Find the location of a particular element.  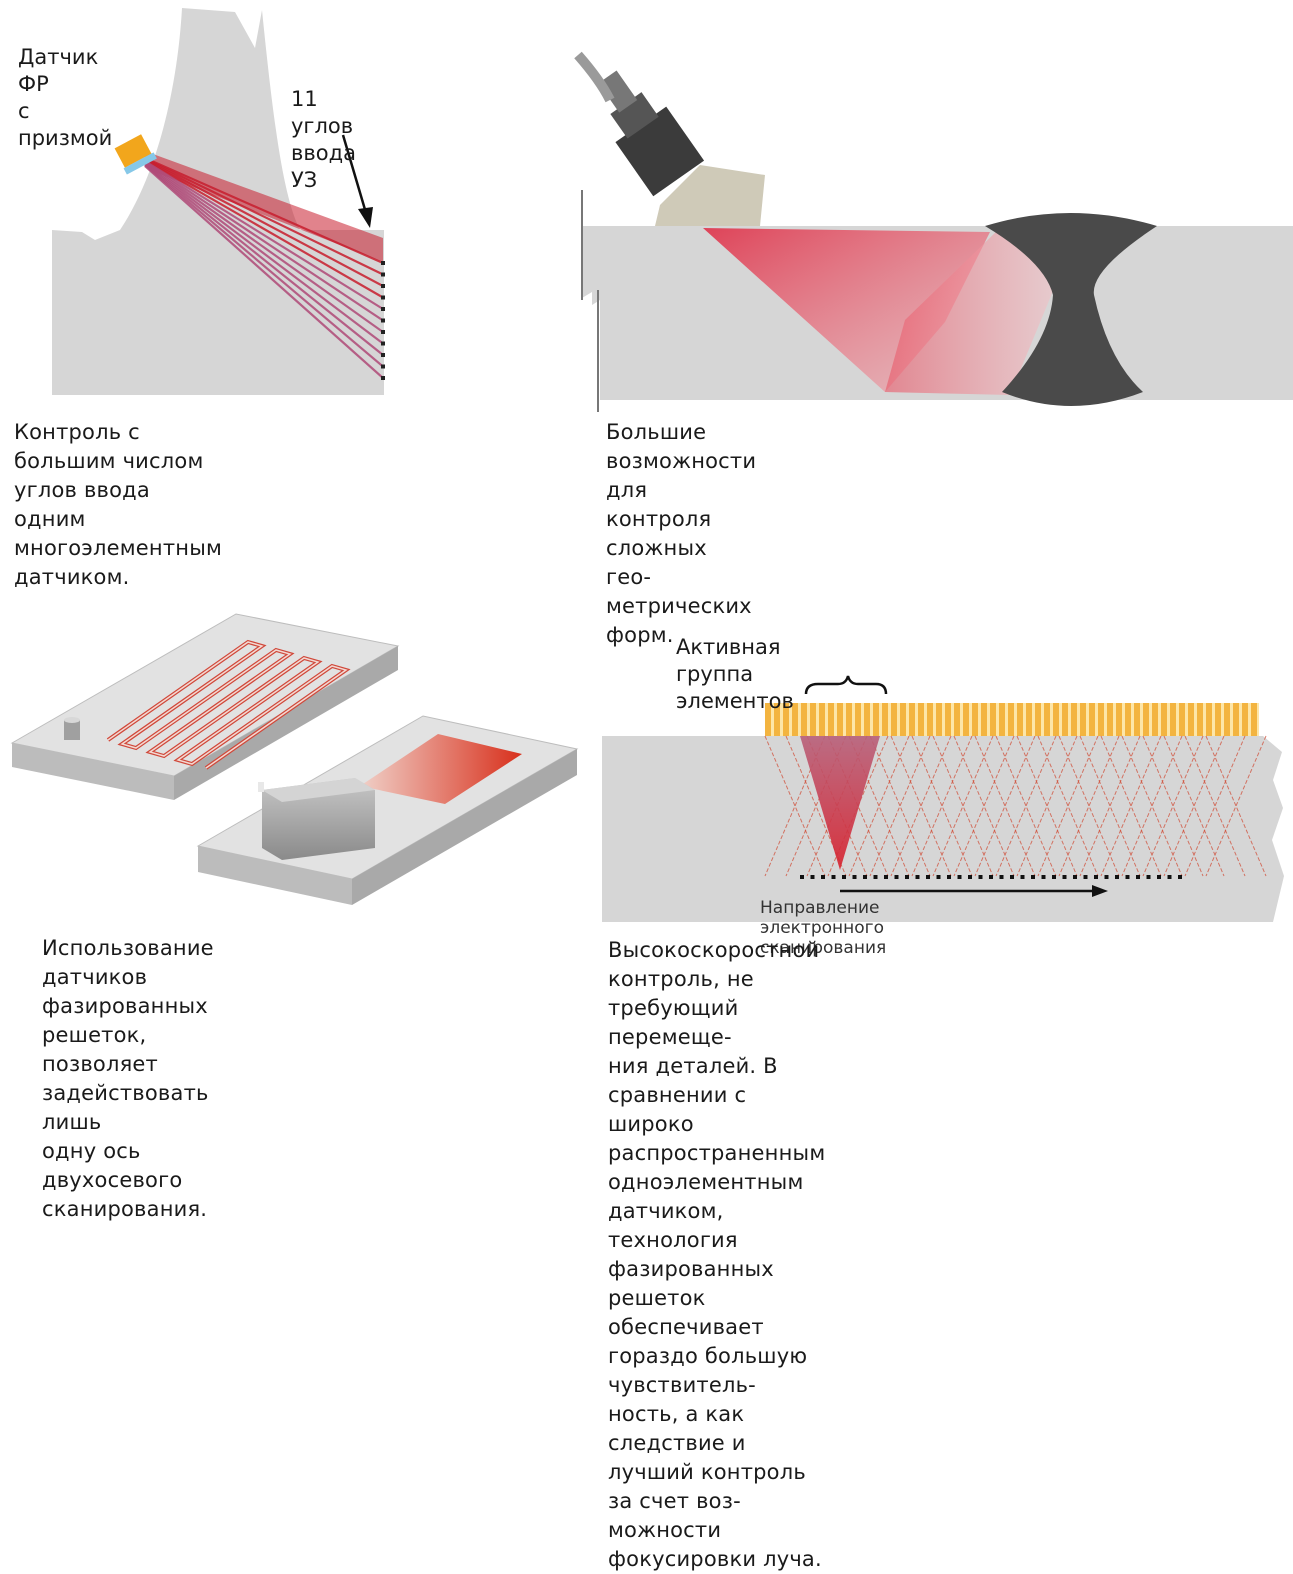

caption-line: можности фокусировки луча. is located at coordinates (715, 1544).